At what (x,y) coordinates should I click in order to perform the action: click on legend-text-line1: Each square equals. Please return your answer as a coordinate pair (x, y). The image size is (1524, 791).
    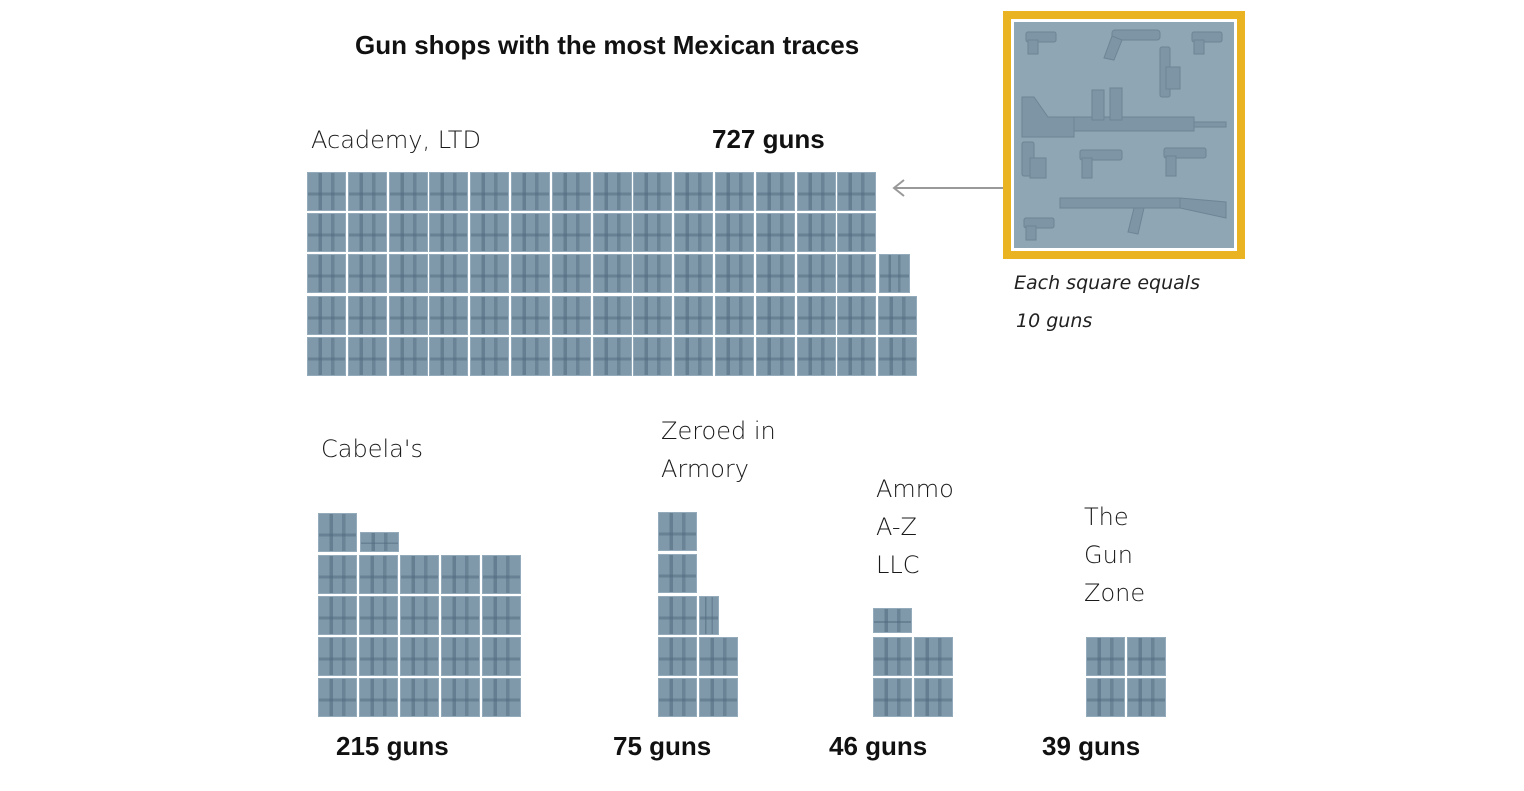
    Looking at the image, I should click on (1107, 283).